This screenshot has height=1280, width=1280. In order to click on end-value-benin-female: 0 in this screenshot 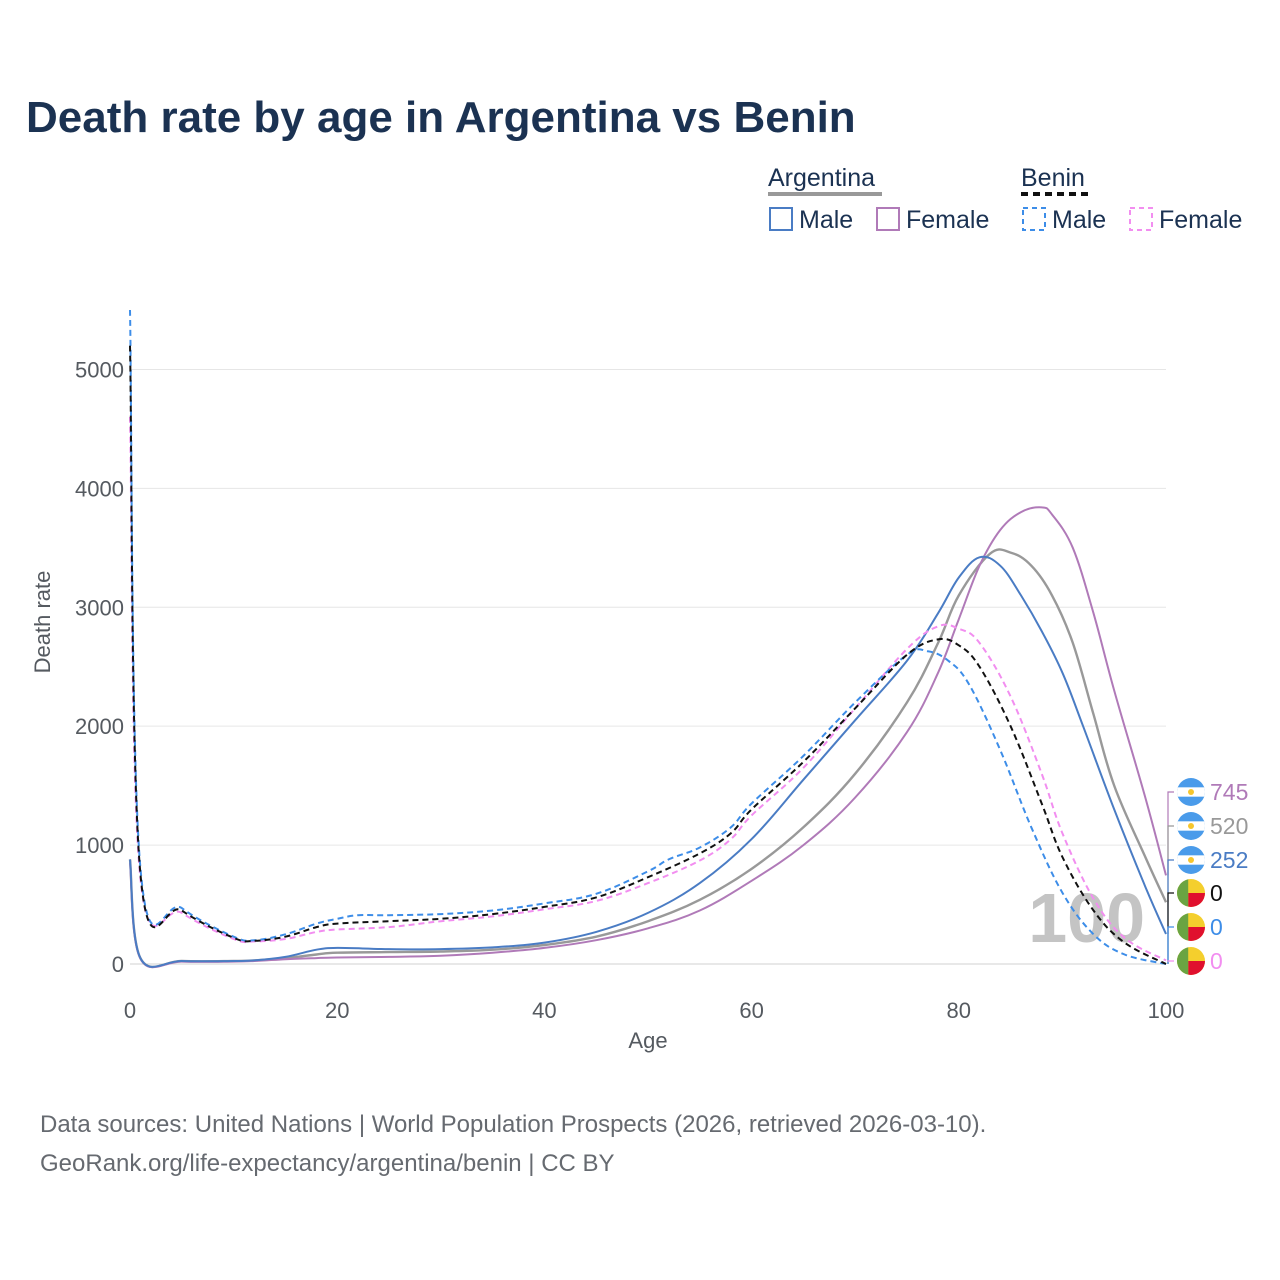, I will do `click(1216, 961)`.